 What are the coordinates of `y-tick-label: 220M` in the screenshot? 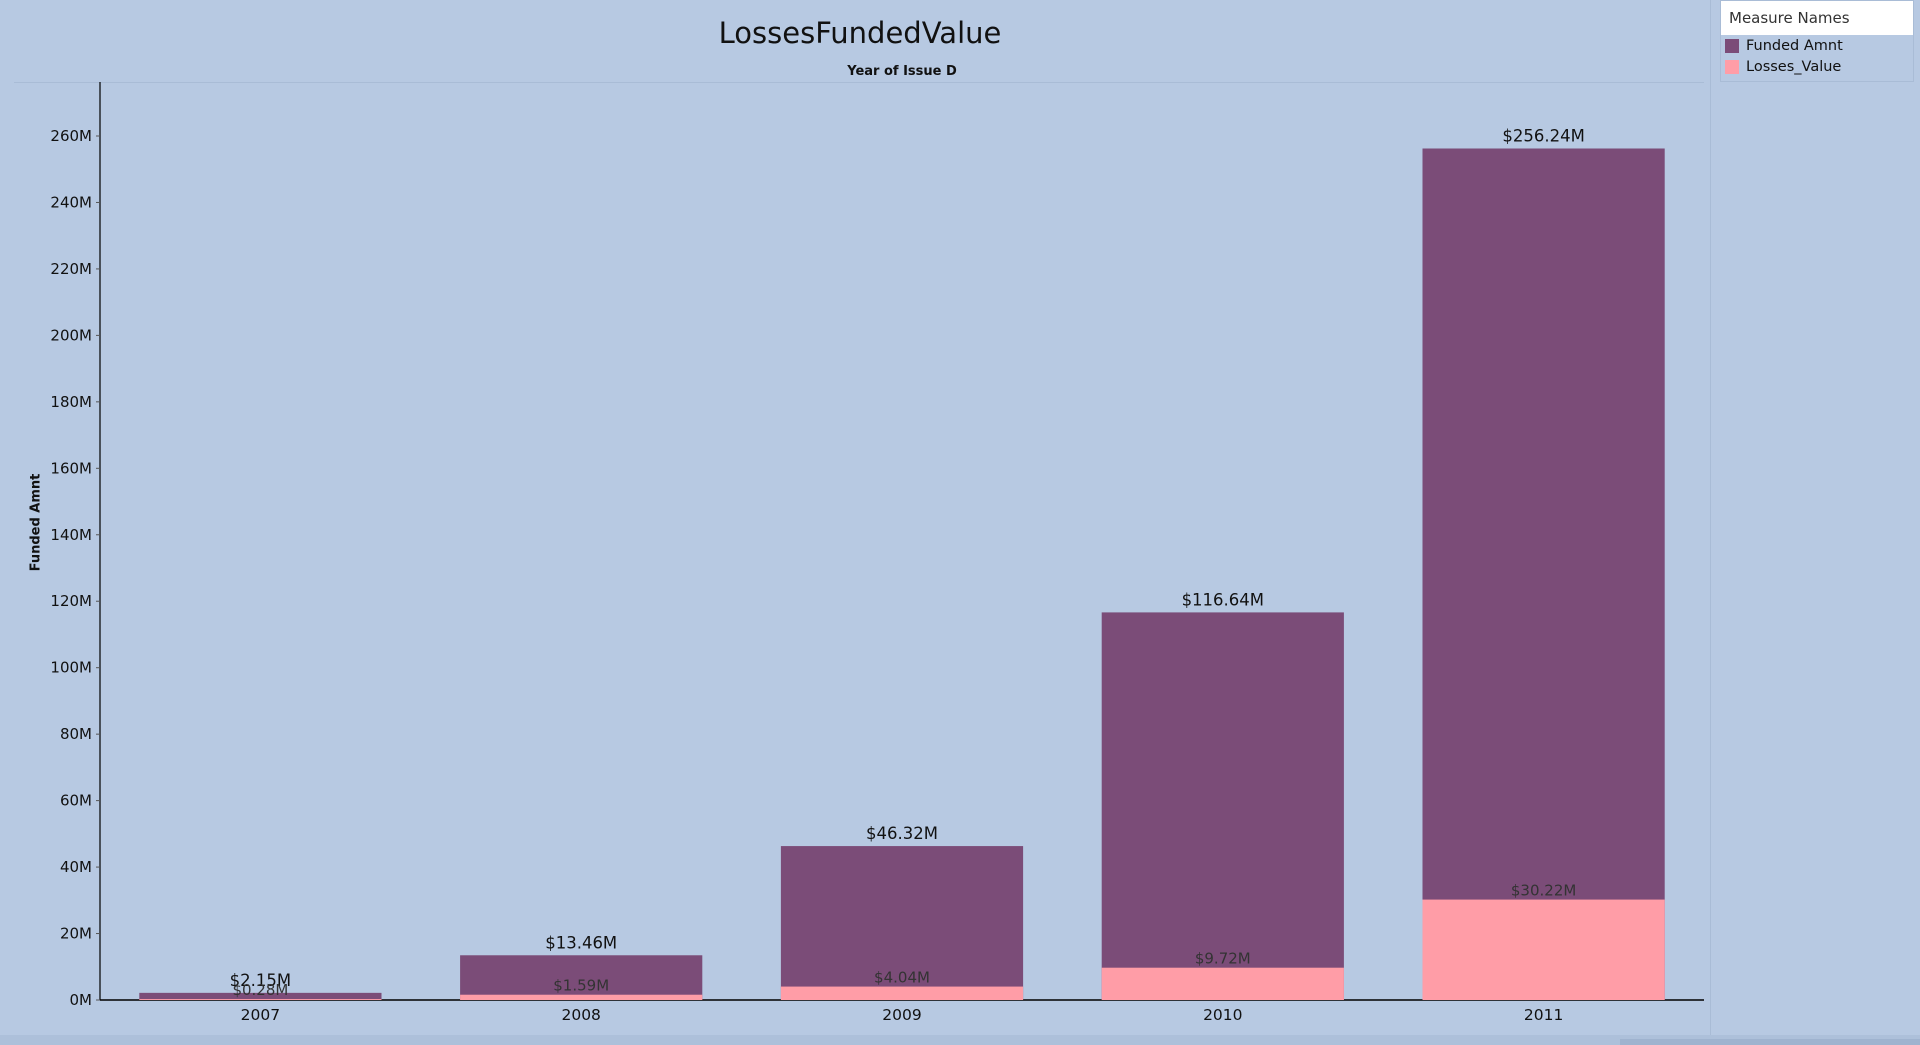 It's located at (71, 269).